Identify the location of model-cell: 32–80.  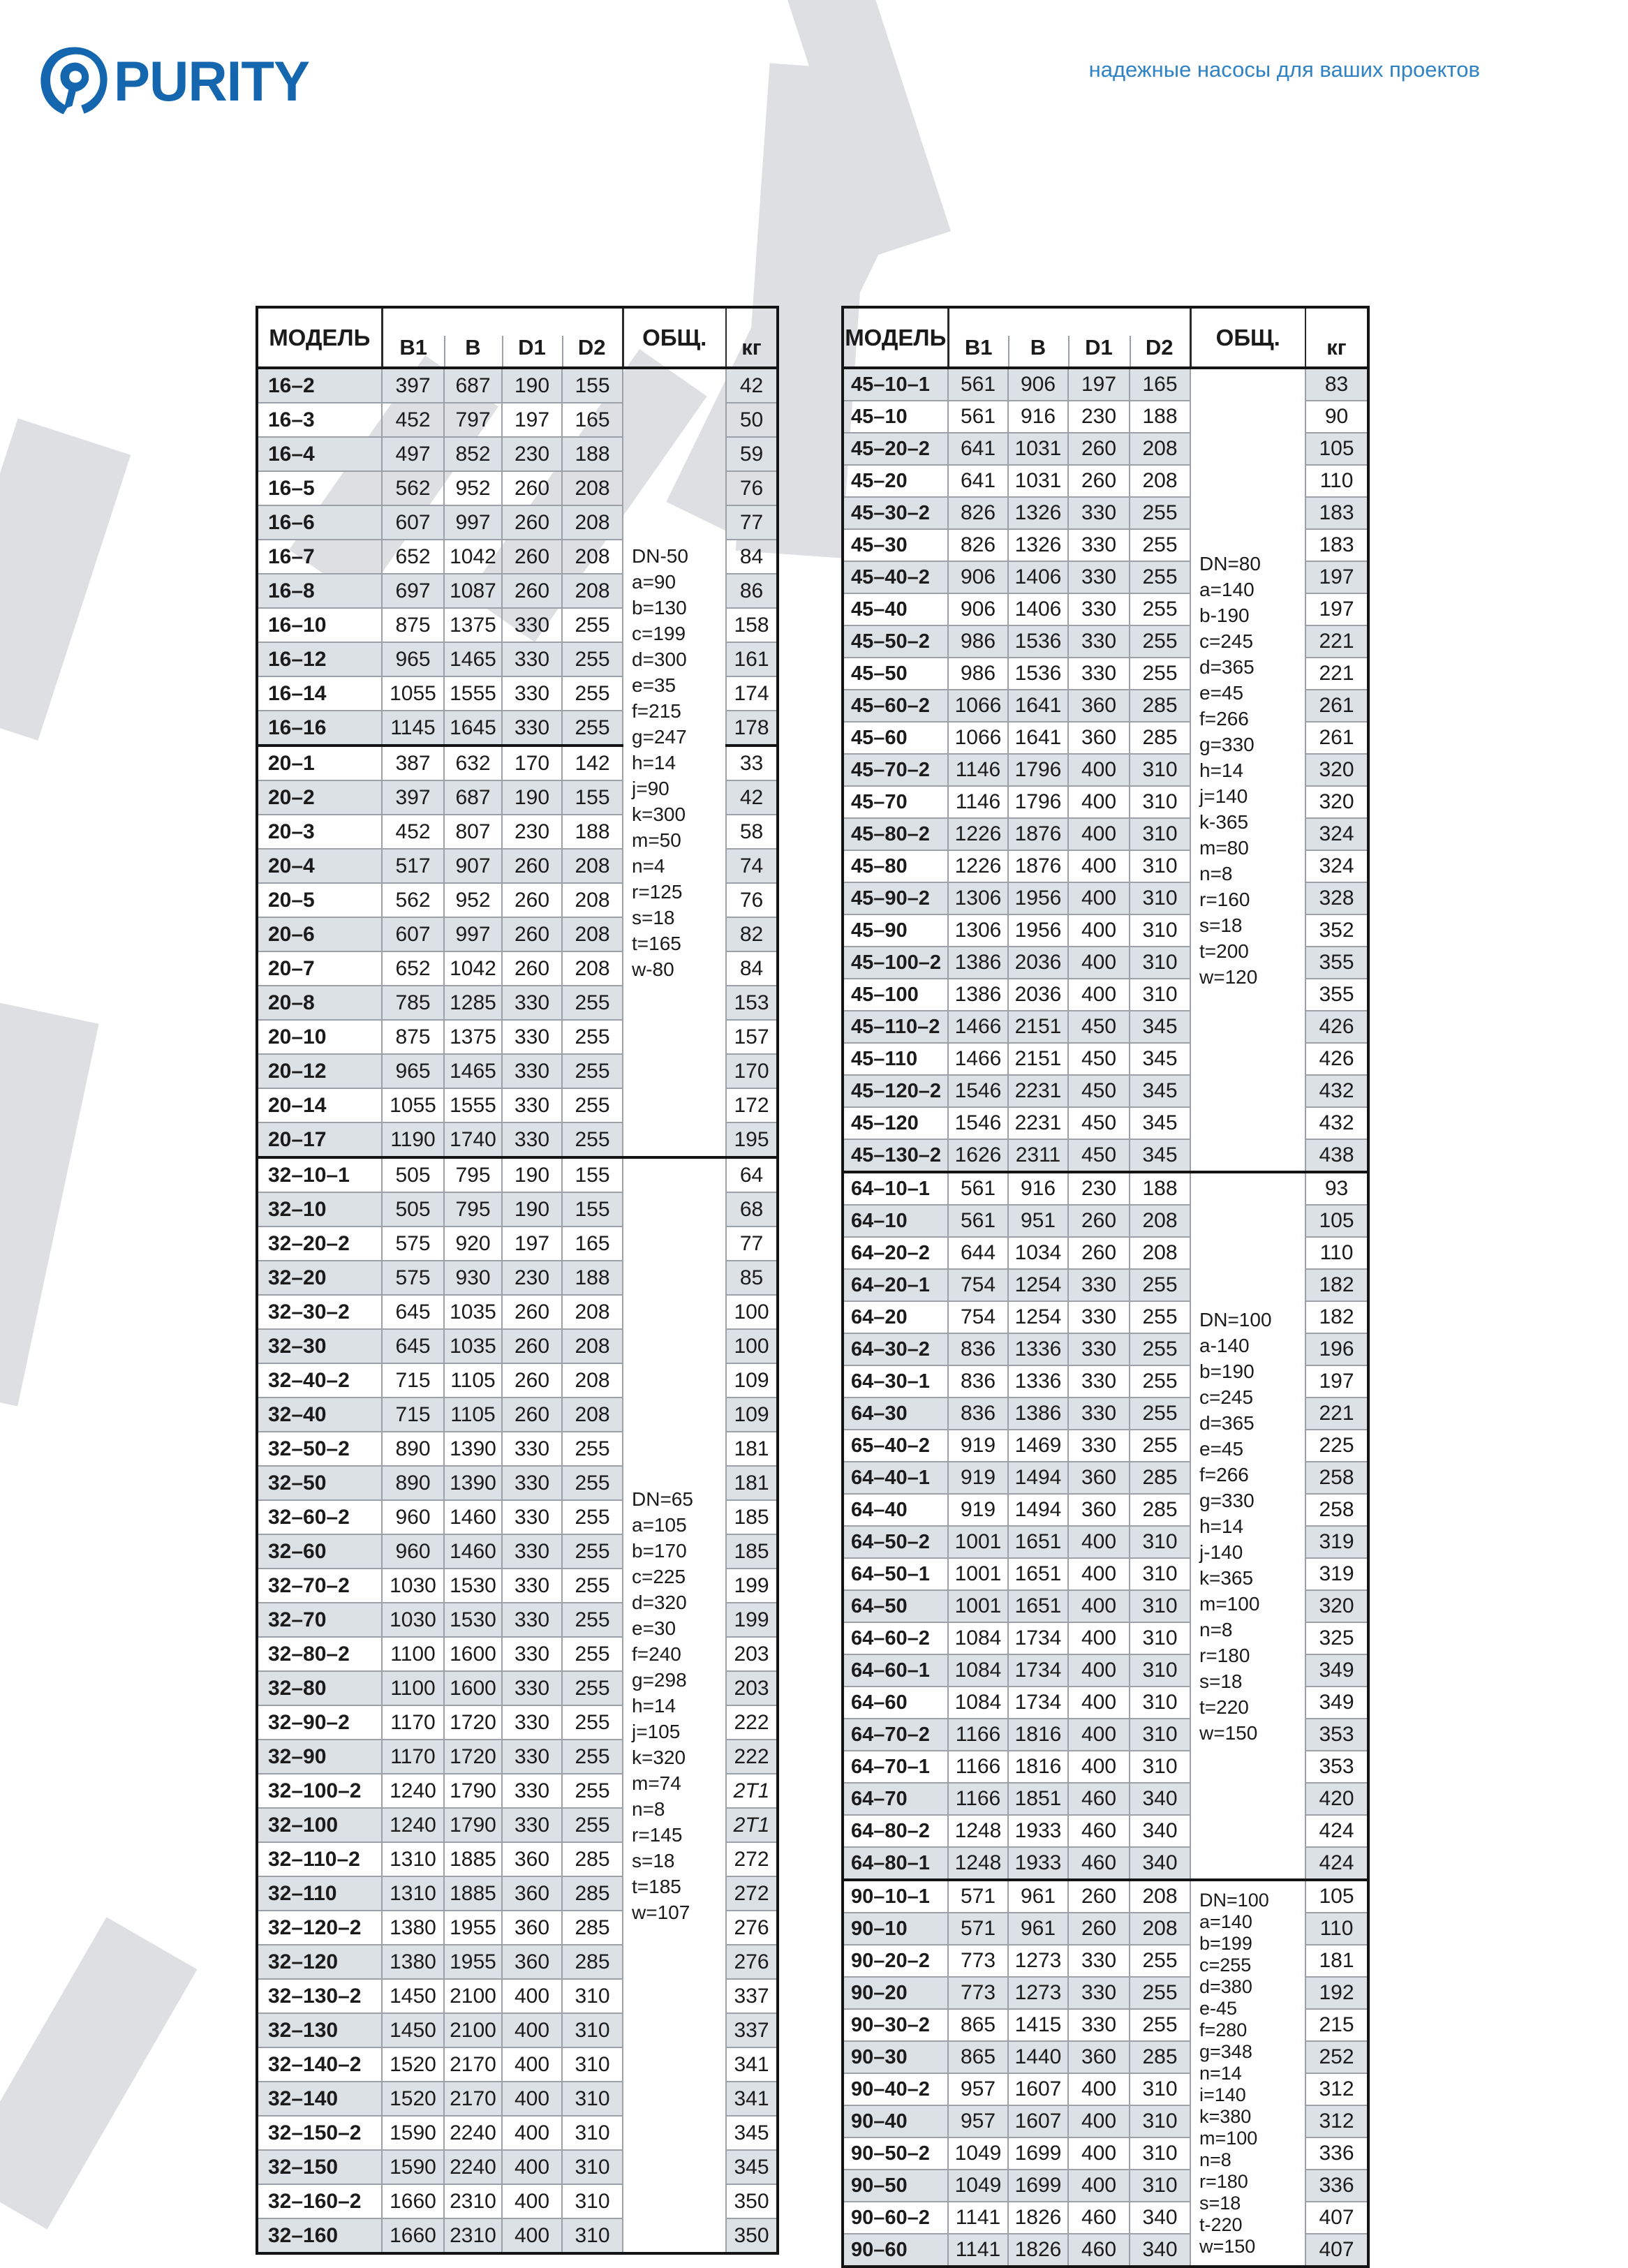
(319, 1687).